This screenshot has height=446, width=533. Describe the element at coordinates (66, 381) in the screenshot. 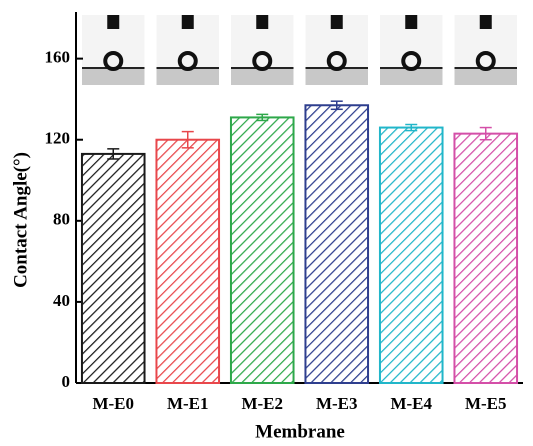

I see `y-tick-label: 0` at that location.